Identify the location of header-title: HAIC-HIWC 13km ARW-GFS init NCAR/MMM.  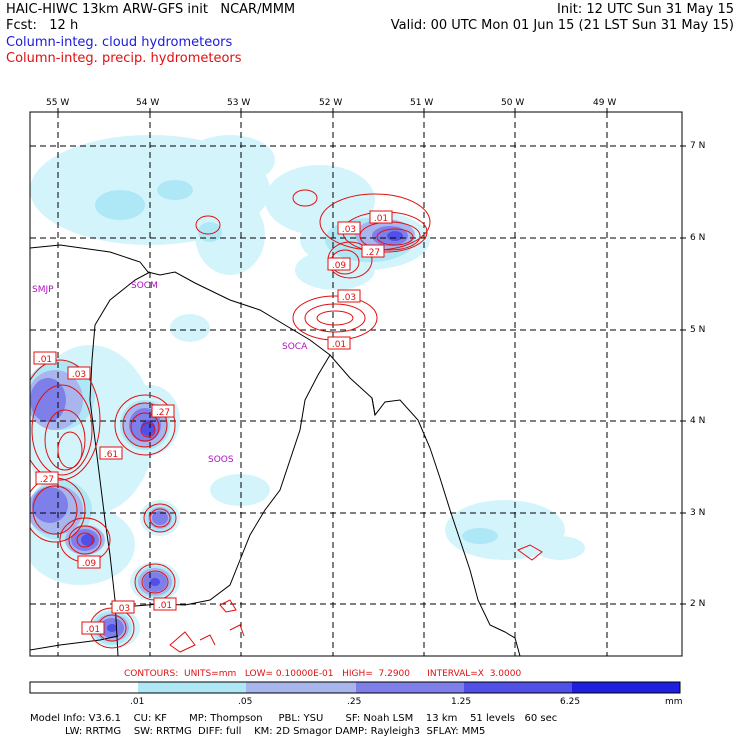
(151, 9).